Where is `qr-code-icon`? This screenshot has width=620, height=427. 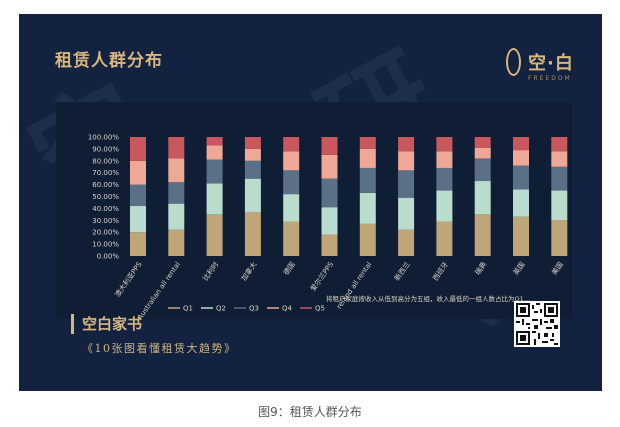
qr-code-icon is located at coordinates (537, 324).